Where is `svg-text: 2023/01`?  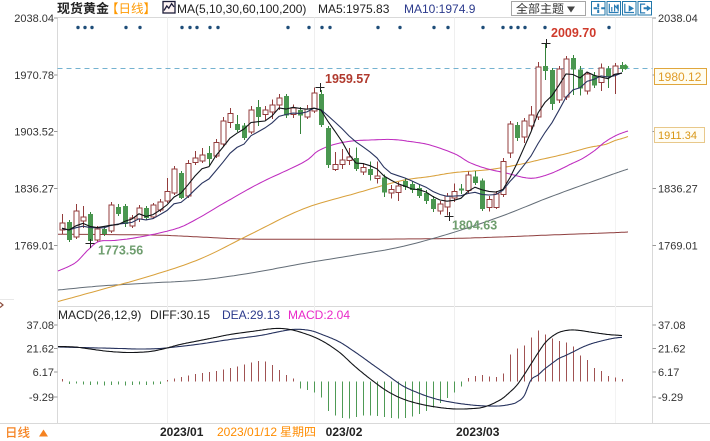 svg-text: 2023/01 is located at coordinates (182, 432).